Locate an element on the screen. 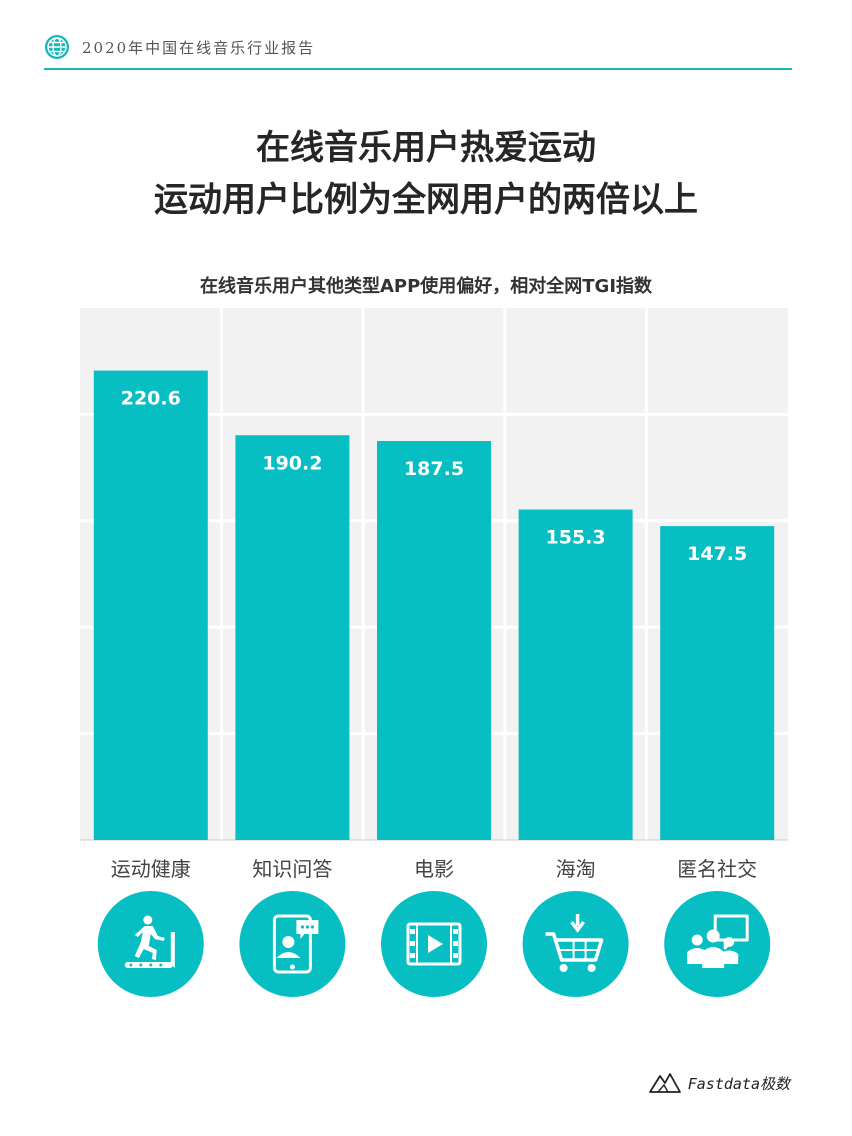 The image size is (852, 1136). report-header: 2020年中国在线音乐行业报告 is located at coordinates (179, 47).